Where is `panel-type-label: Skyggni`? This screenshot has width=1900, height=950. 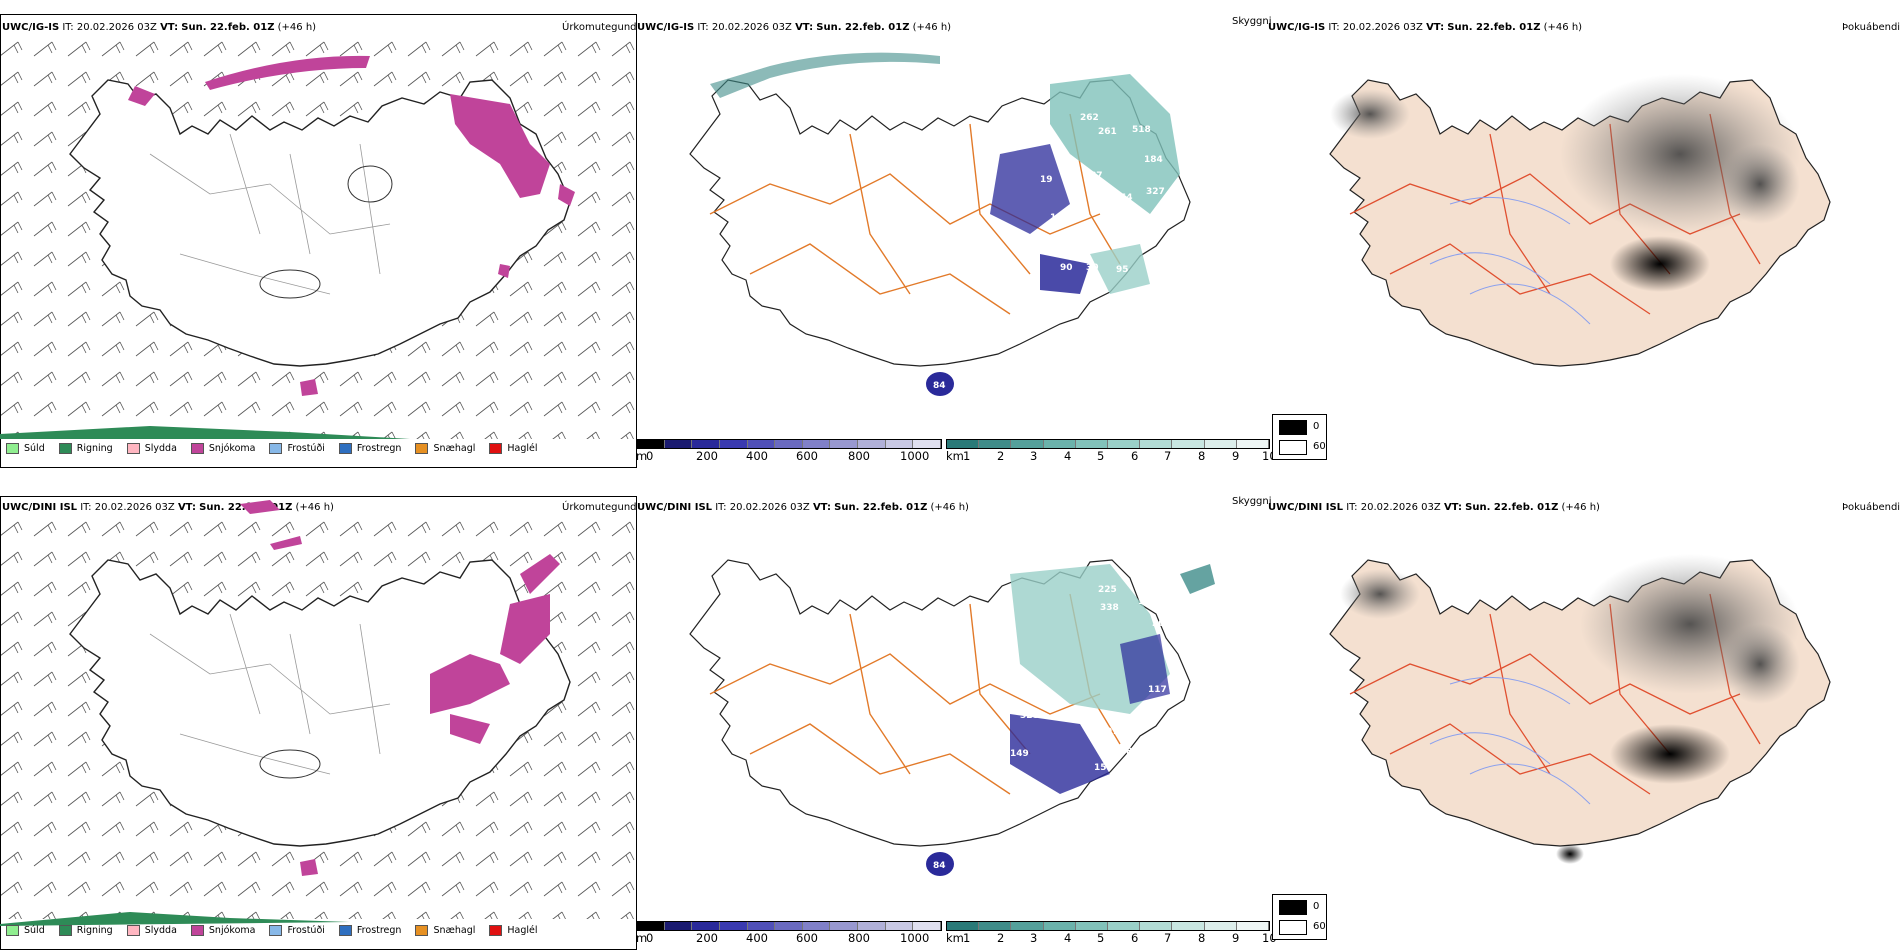
panel-type-label: Skyggni is located at coordinates (1252, 501).